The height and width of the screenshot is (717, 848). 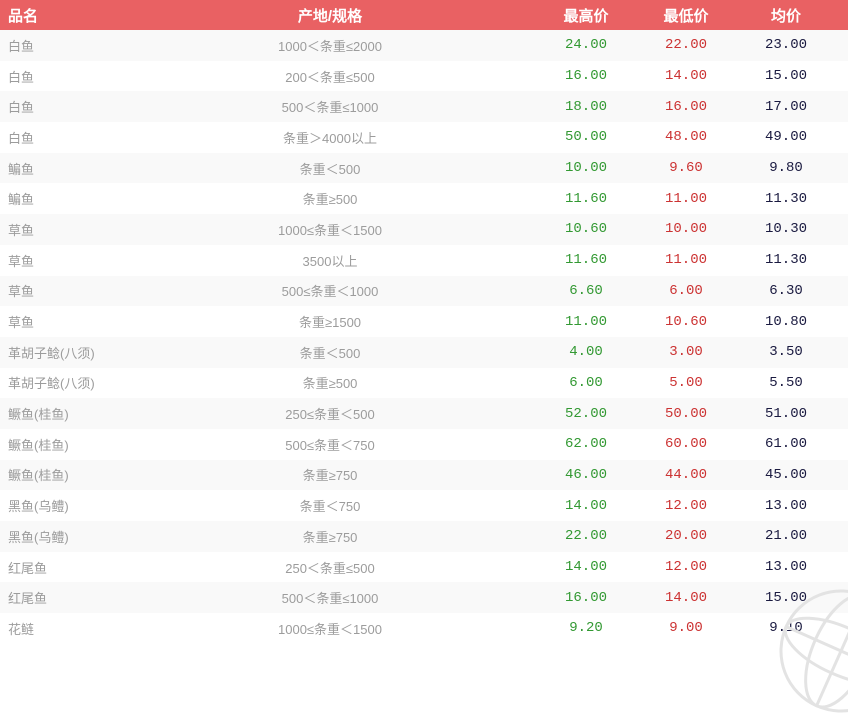 I want to click on low-price-cell: 16.00, so click(x=685, y=106).